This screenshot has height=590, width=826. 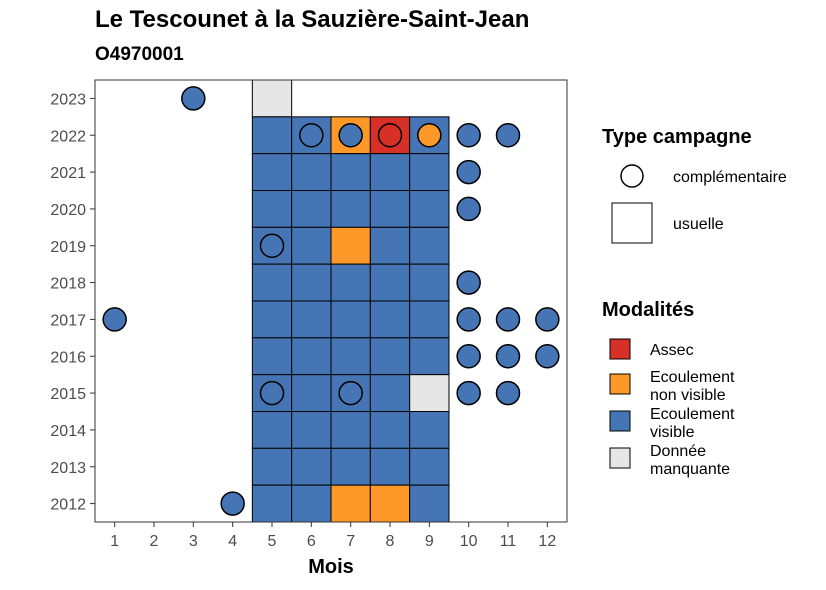 I want to click on x-axis-title: Mois, so click(x=331, y=567).